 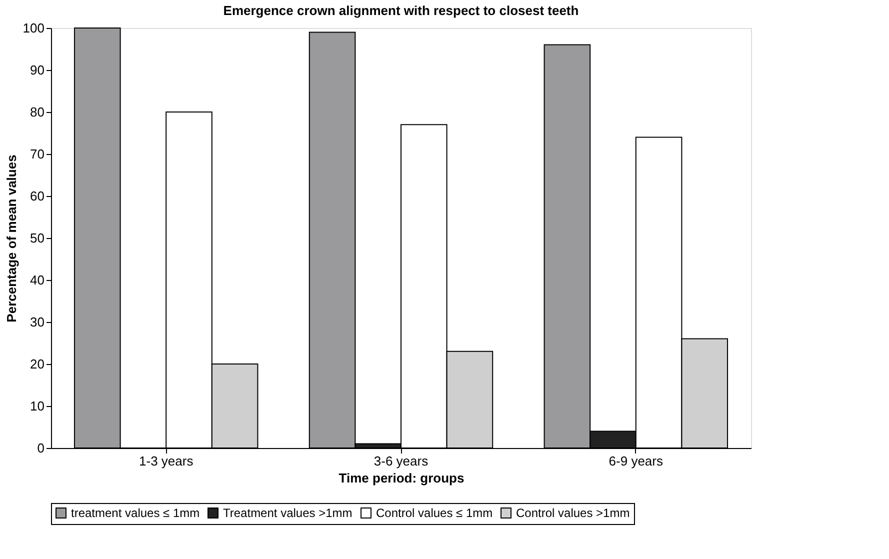 What do you see at coordinates (636, 461) in the screenshot?
I see `x-tick-label: 6-9 years` at bounding box center [636, 461].